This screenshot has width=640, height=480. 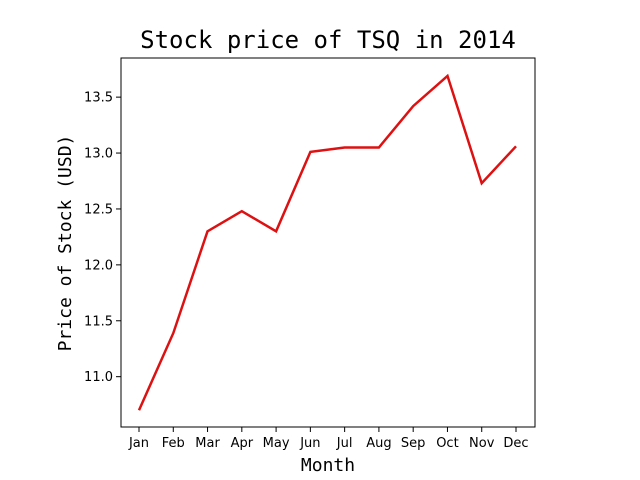 What do you see at coordinates (65, 243) in the screenshot?
I see `y-axis-label: Price of Stock (USD)` at bounding box center [65, 243].